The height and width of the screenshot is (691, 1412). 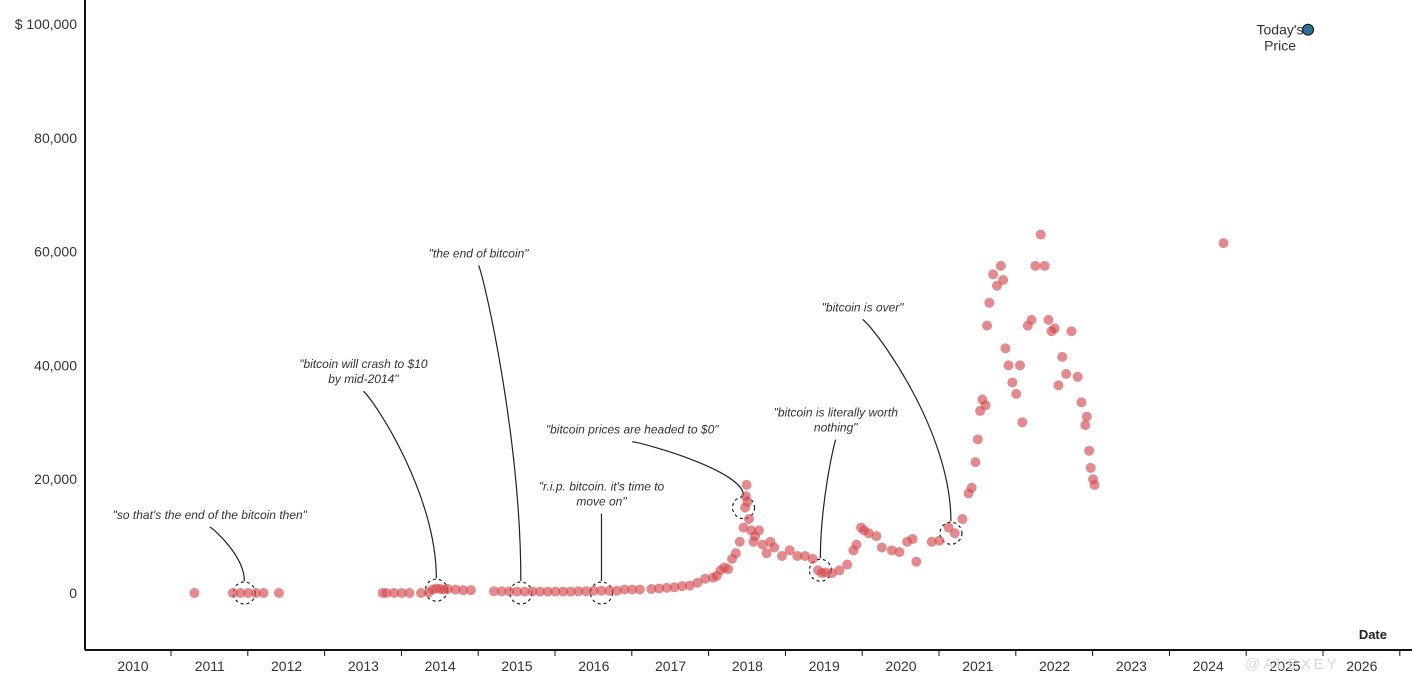 I want to click on x-tick-label: 2017, so click(x=670, y=666).